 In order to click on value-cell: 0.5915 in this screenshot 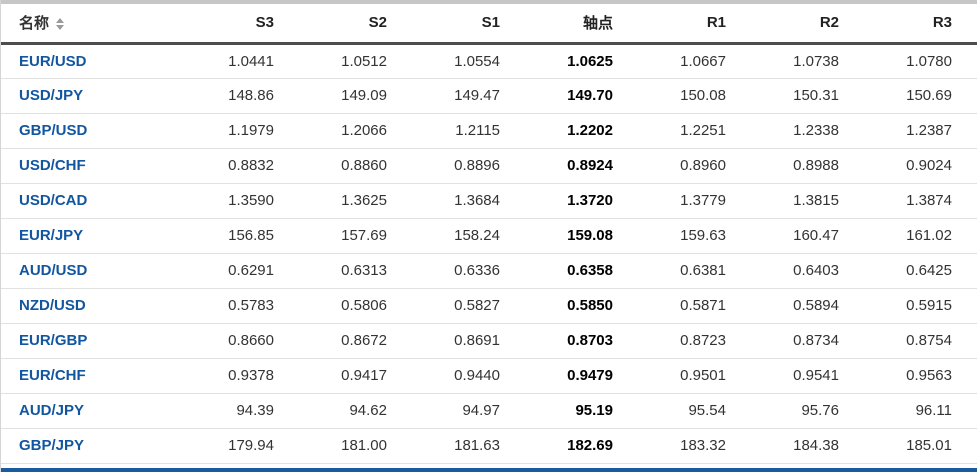, I will do `click(921, 306)`.